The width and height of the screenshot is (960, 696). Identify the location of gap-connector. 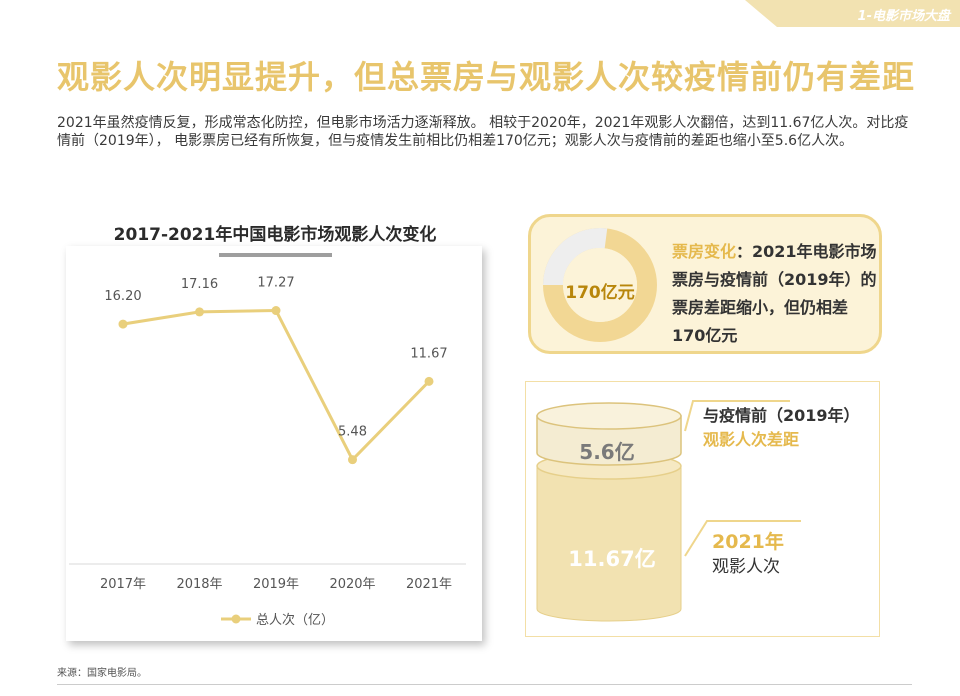
(737, 416).